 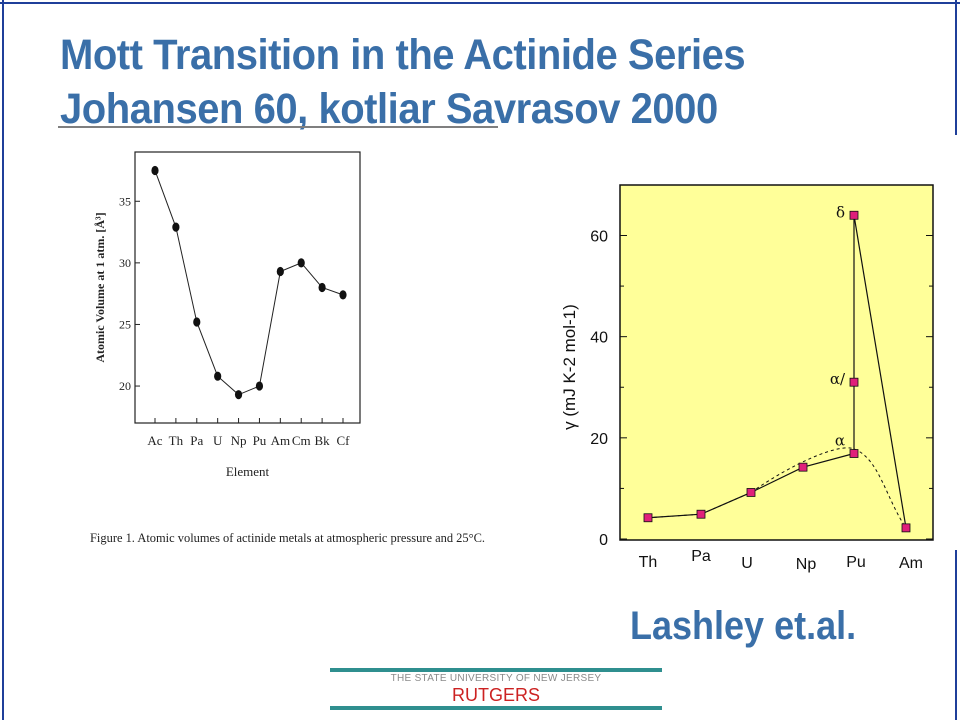 What do you see at coordinates (278, 127) in the screenshot?
I see `title-underline` at bounding box center [278, 127].